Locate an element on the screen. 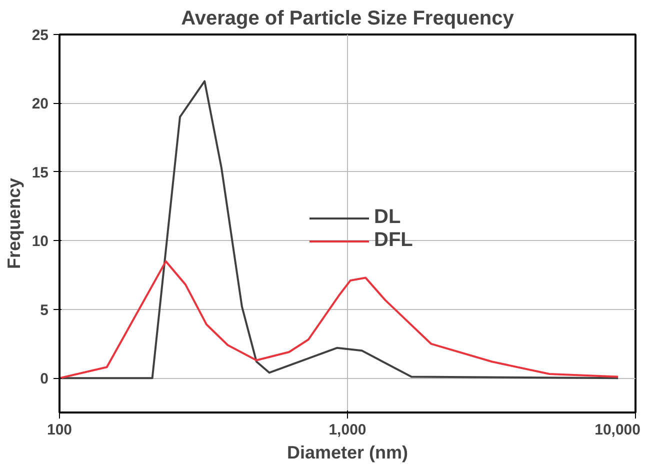 The width and height of the screenshot is (650, 469). legend-label: DL is located at coordinates (387, 217).